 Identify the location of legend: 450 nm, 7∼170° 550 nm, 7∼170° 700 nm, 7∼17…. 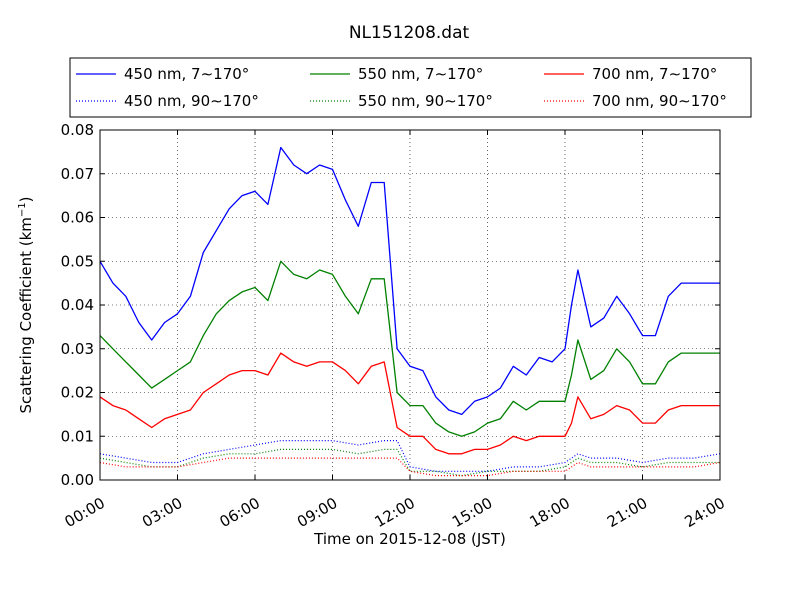
(410, 87).